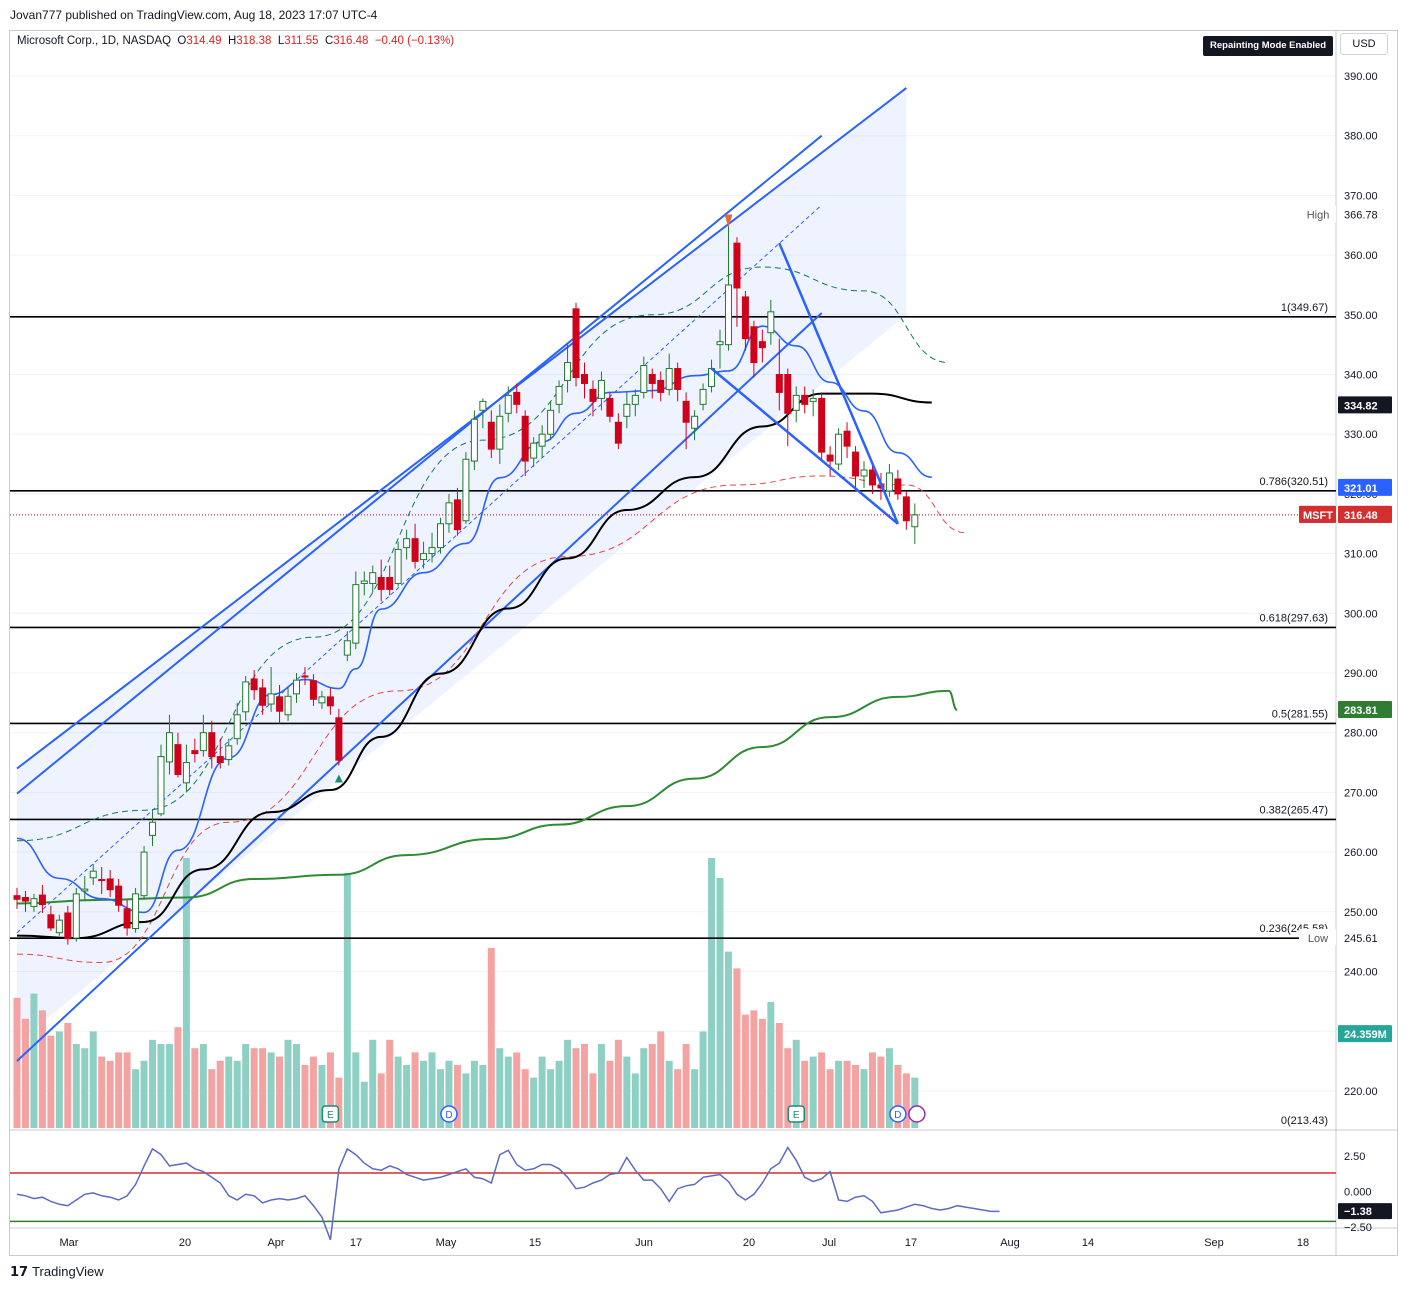  Describe the element at coordinates (1318, 516) in the screenshot. I see `price-badge-tag-label: MSFT` at that location.